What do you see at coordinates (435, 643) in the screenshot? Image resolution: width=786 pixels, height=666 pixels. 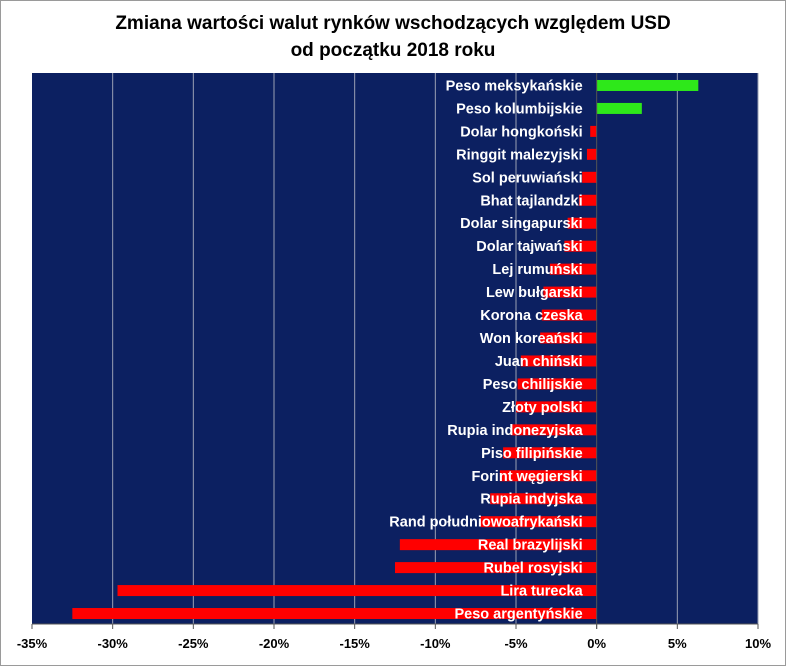 I see `x-tick-label: -10%` at bounding box center [435, 643].